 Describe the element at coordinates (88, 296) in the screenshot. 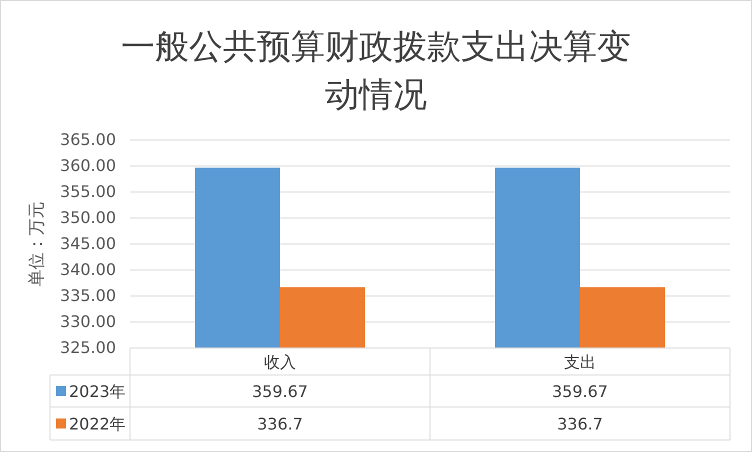

I see `y-tick-label: 335.00` at that location.